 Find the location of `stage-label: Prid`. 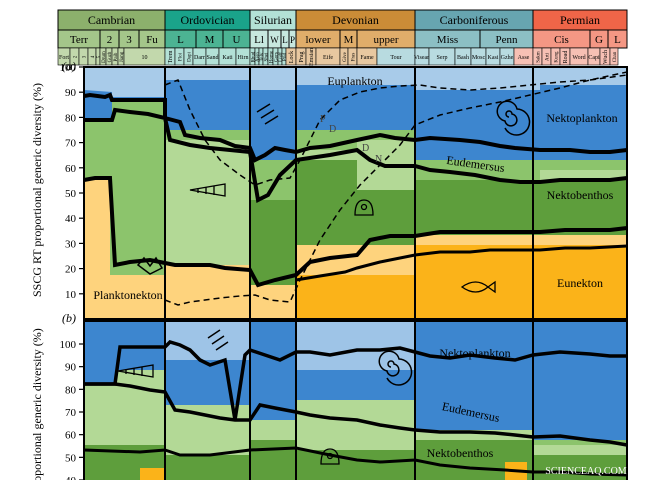

stage-label: Prid is located at coordinates (285, 56).